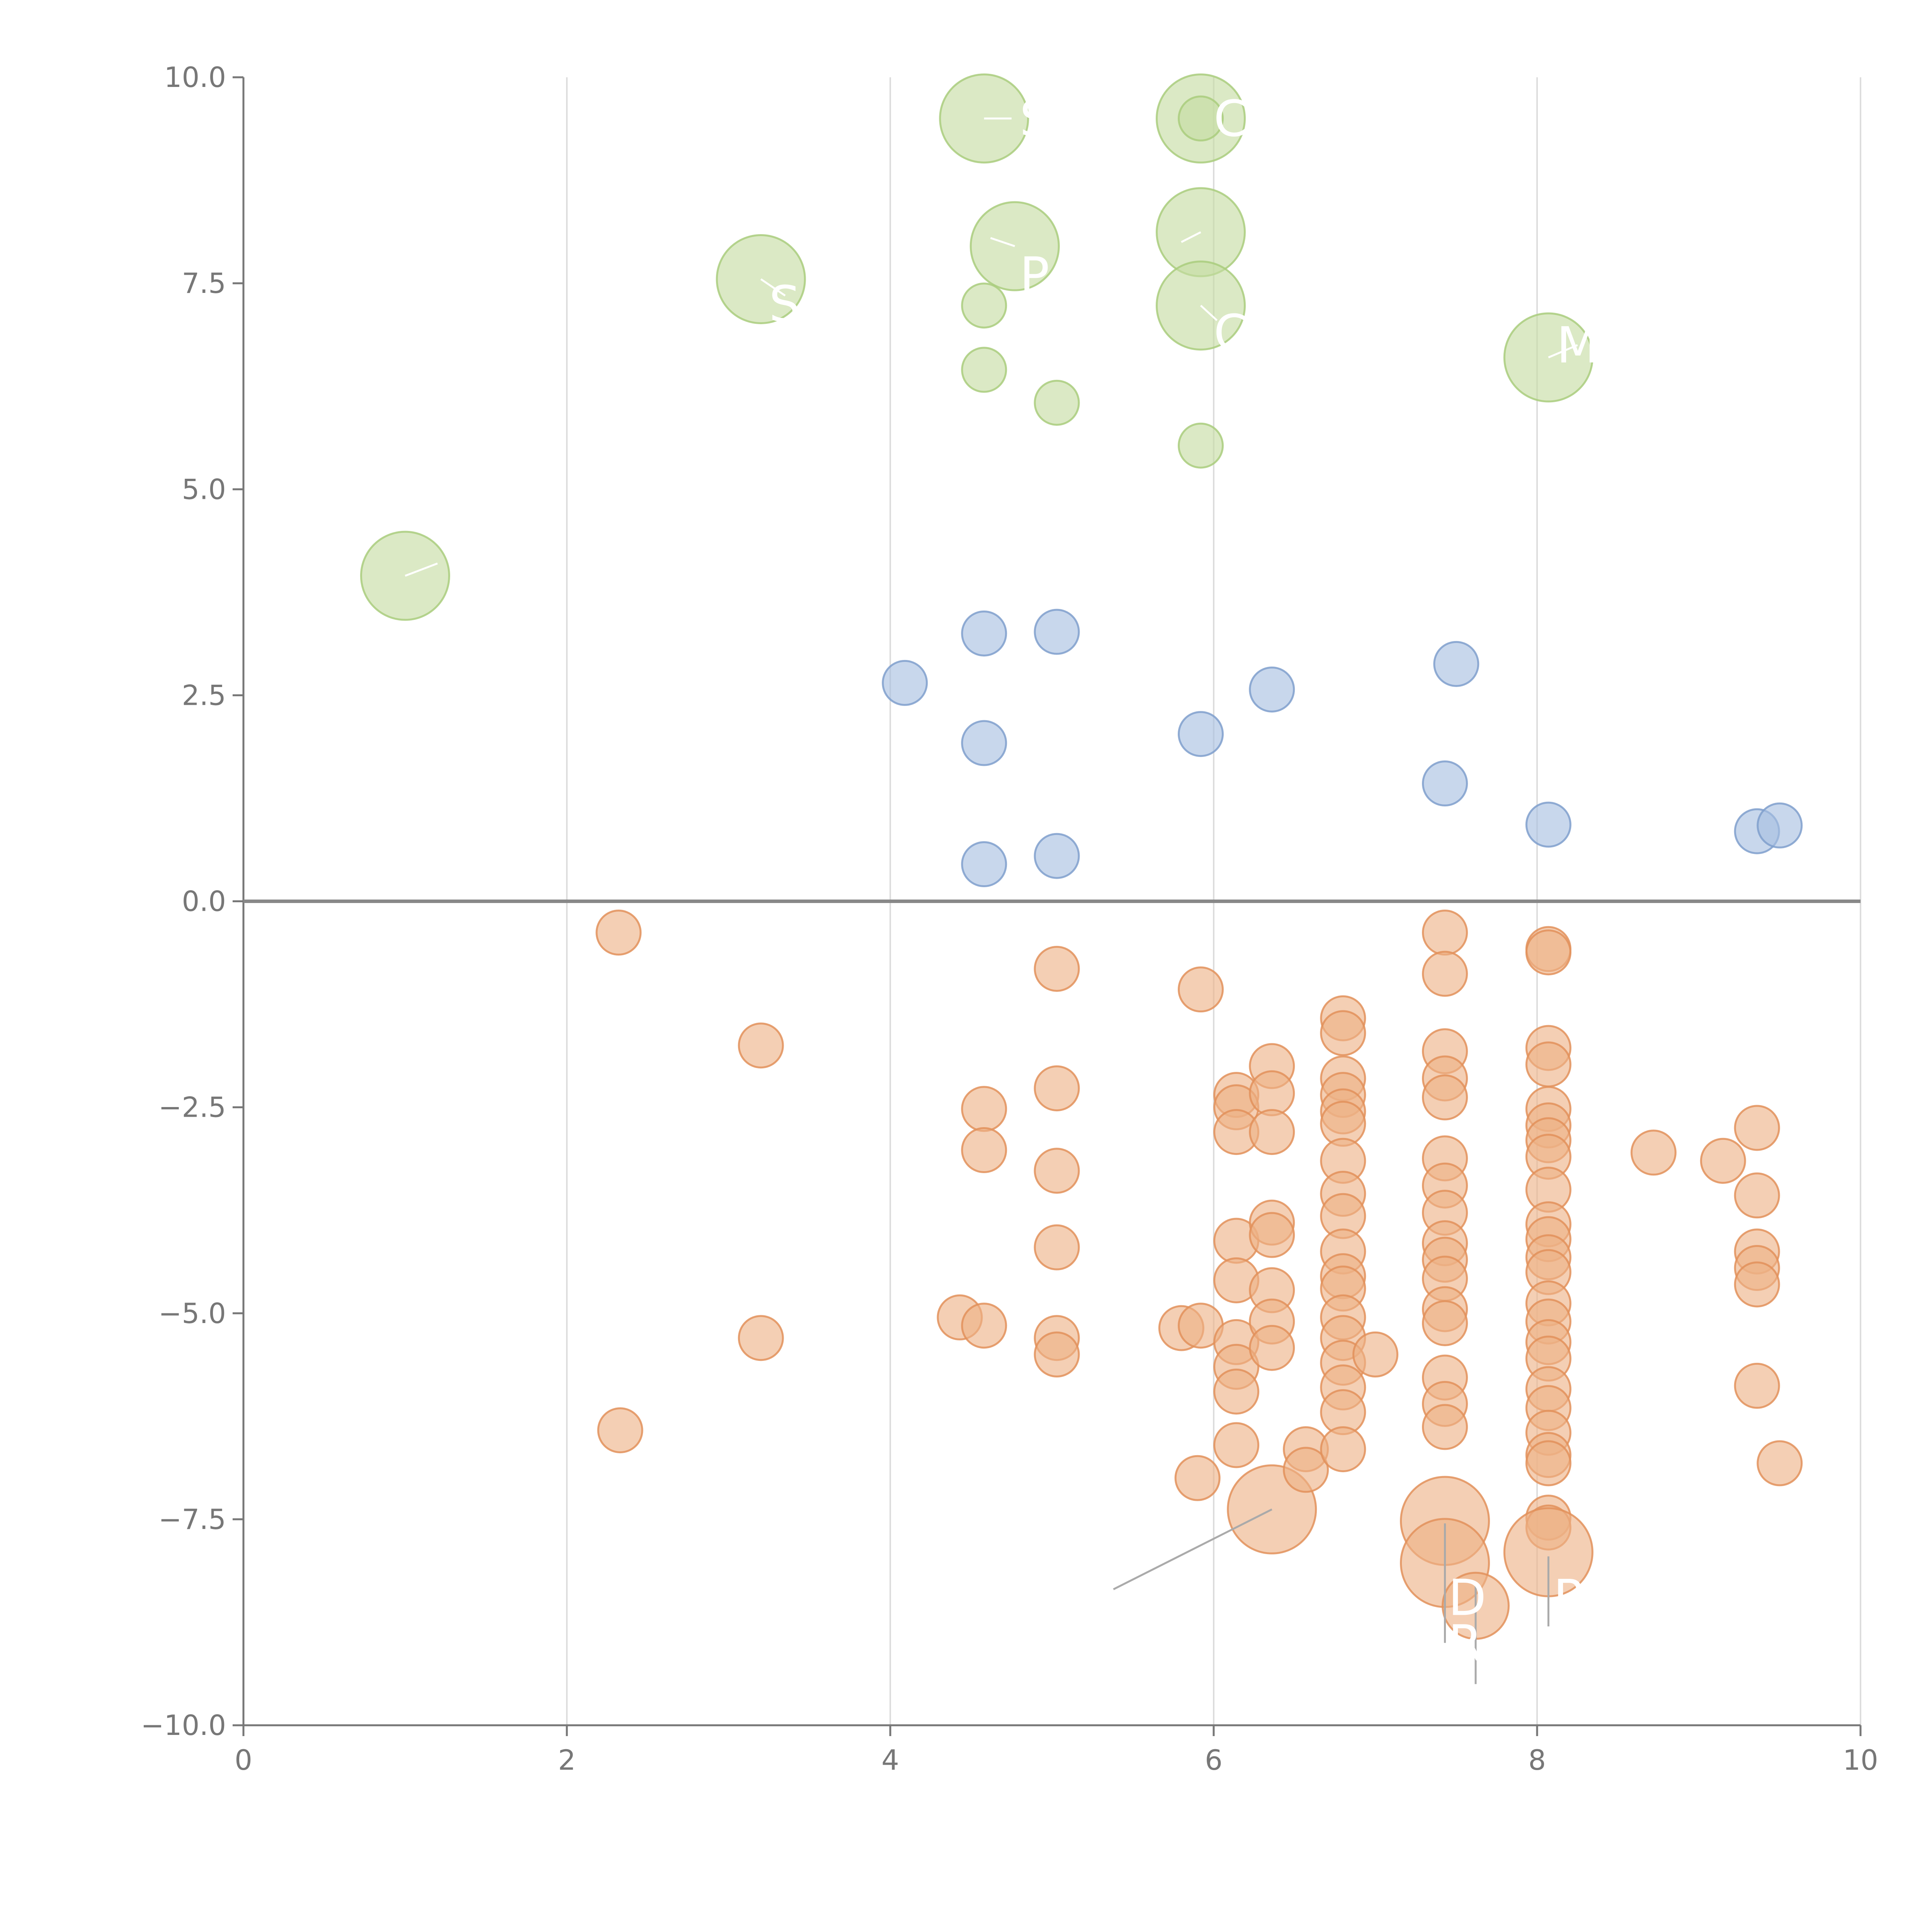 This screenshot has height=1932, width=1932. I want to click on x-tick-label-1: 2, so click(567, 1760).